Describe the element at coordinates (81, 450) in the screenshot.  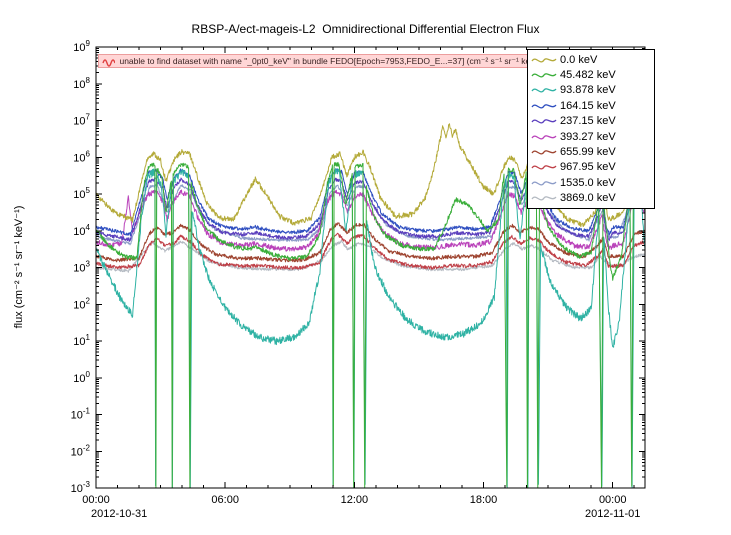
I see `y-tick-label: 10⁻²` at that location.